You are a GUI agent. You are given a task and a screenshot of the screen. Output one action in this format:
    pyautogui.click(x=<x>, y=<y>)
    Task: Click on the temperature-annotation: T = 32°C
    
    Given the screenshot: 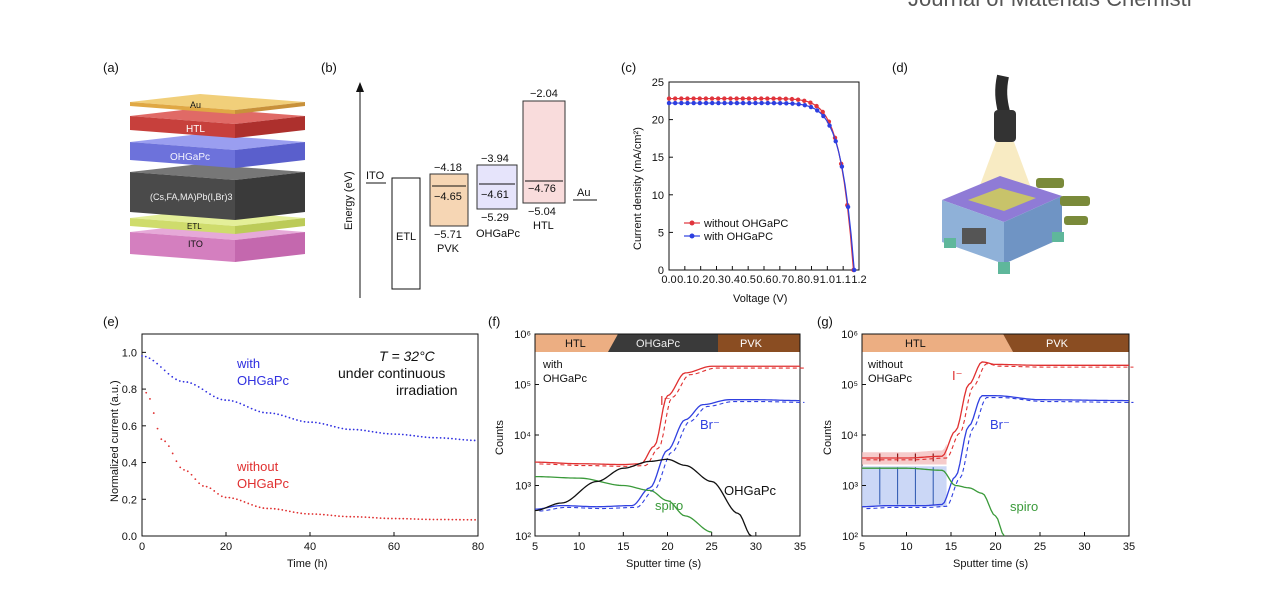 What is the action you would take?
    pyautogui.click(x=407, y=356)
    